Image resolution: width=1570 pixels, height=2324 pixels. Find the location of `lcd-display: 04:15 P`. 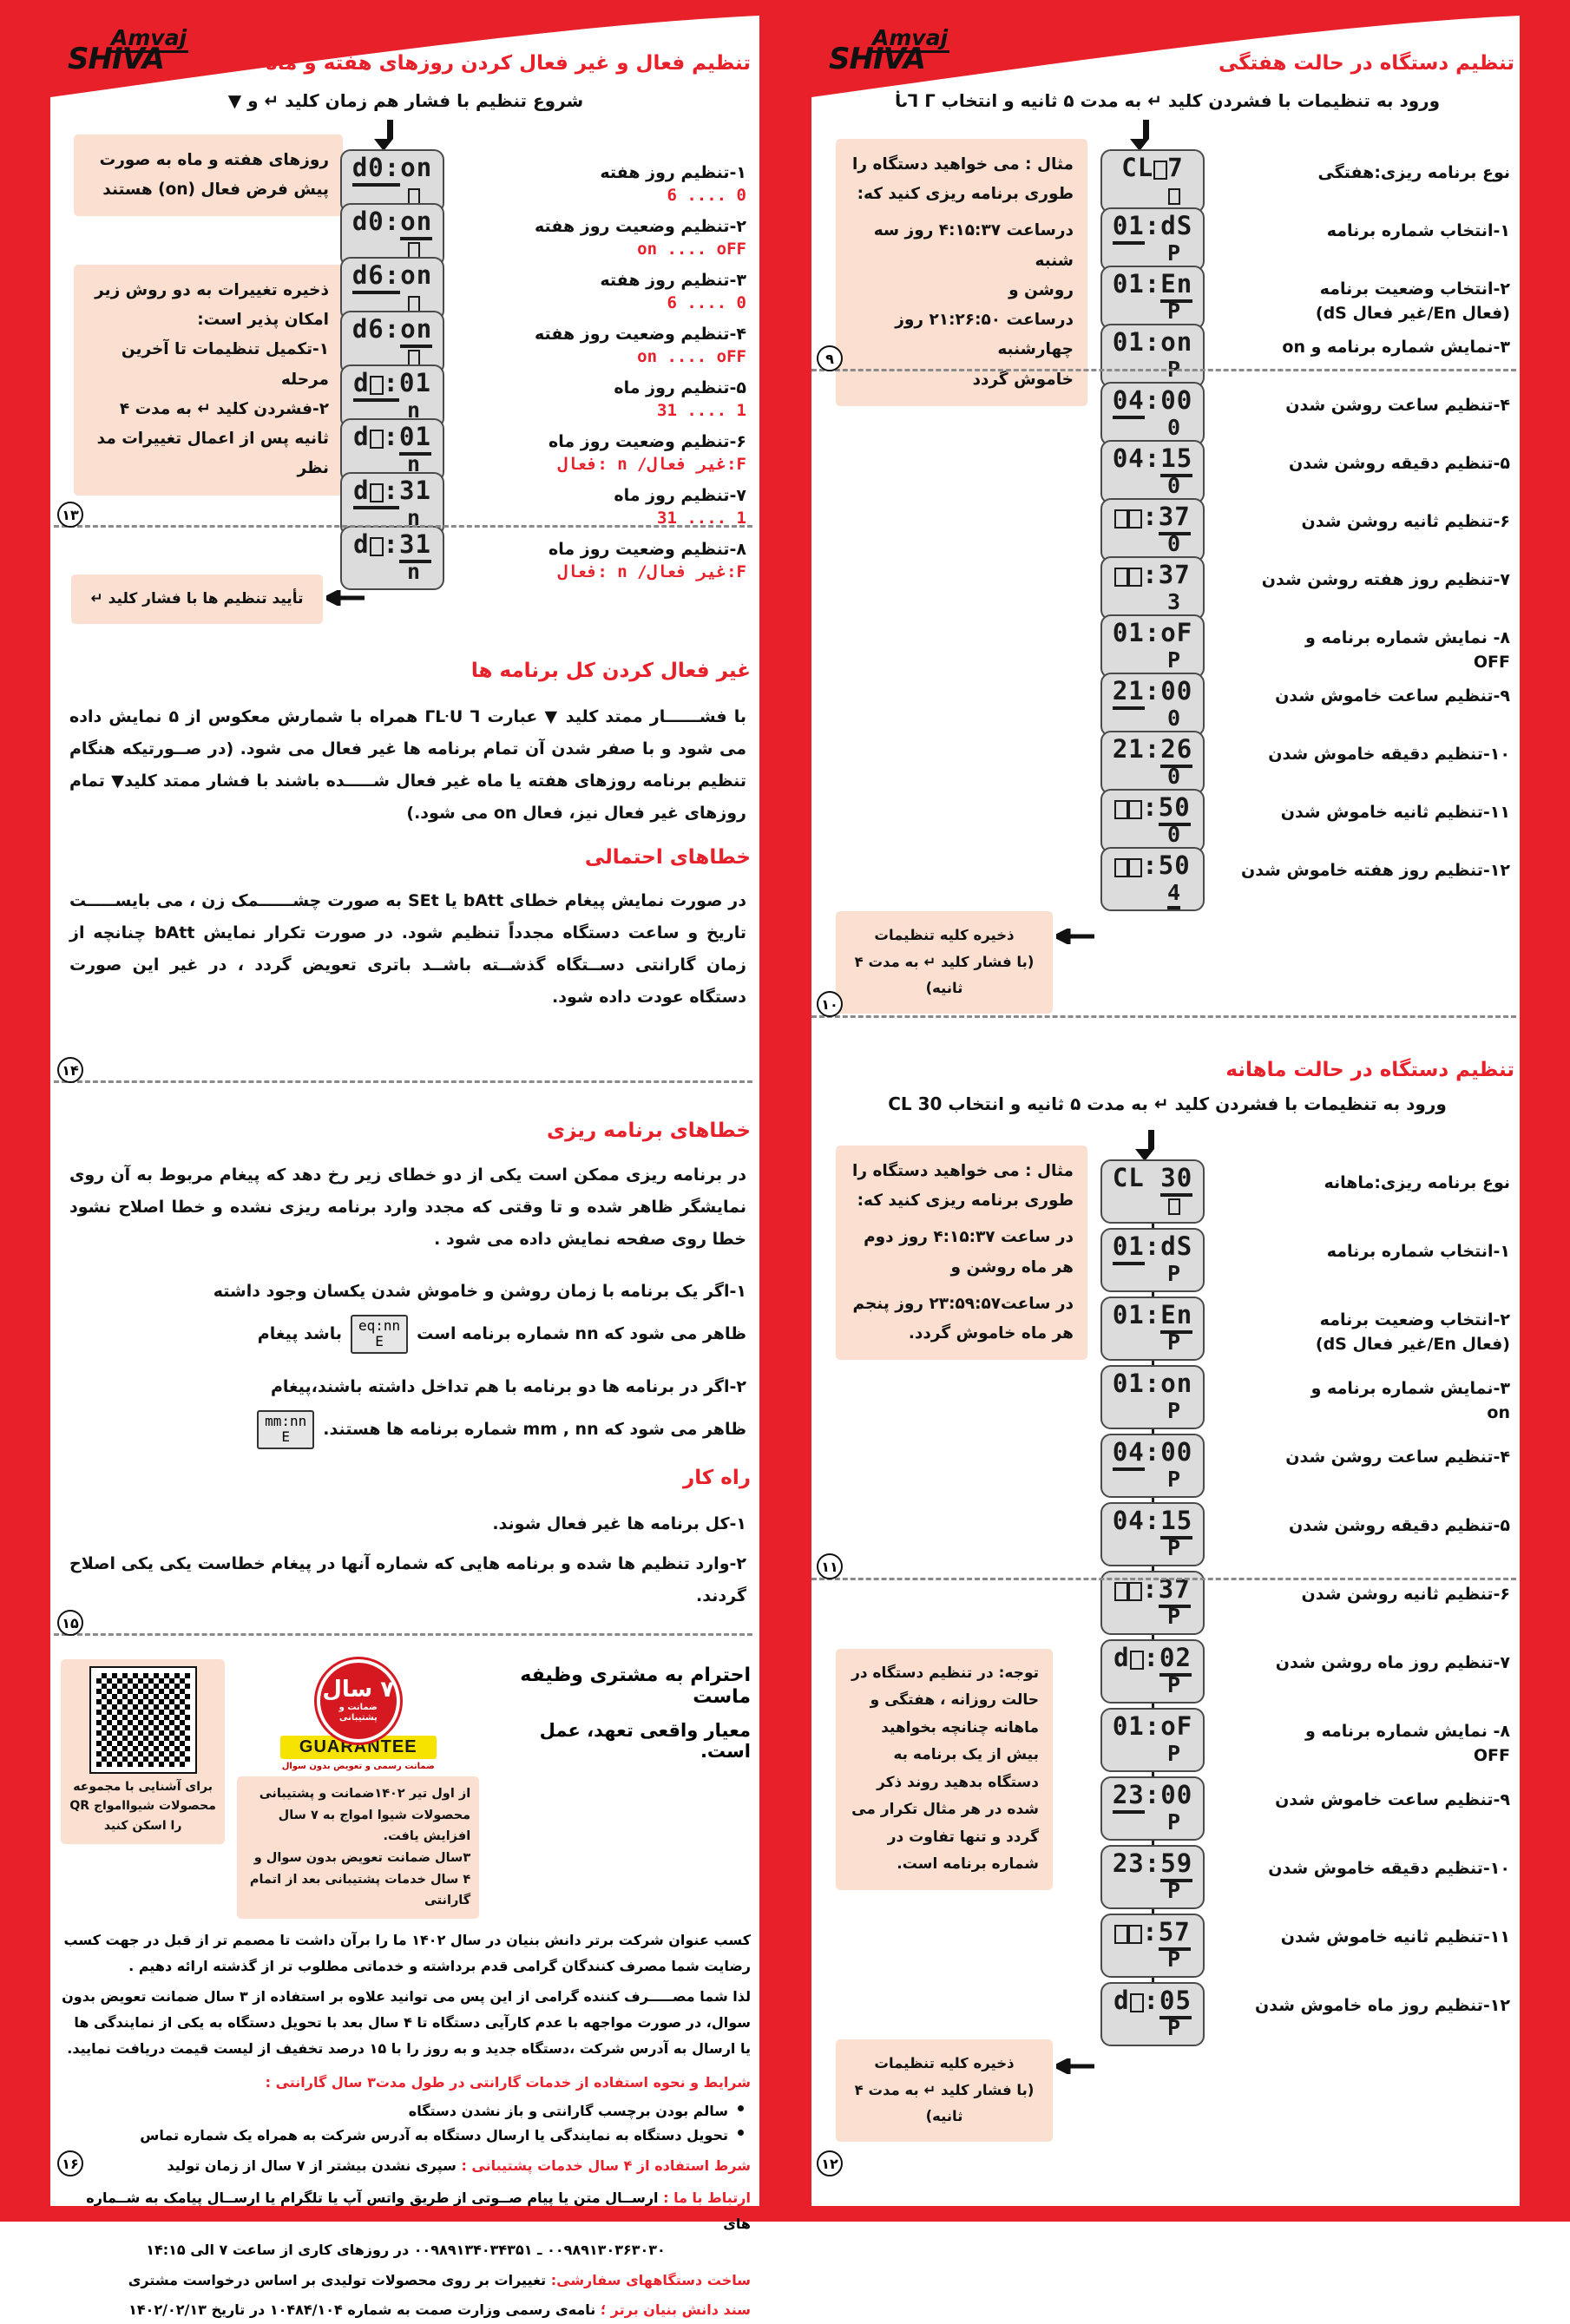

lcd-display: 04:15 P is located at coordinates (1153, 1534).